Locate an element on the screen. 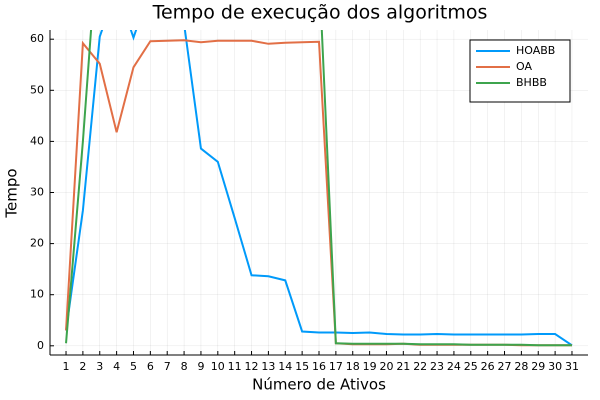  x-tick-label: 3 is located at coordinates (99, 366).